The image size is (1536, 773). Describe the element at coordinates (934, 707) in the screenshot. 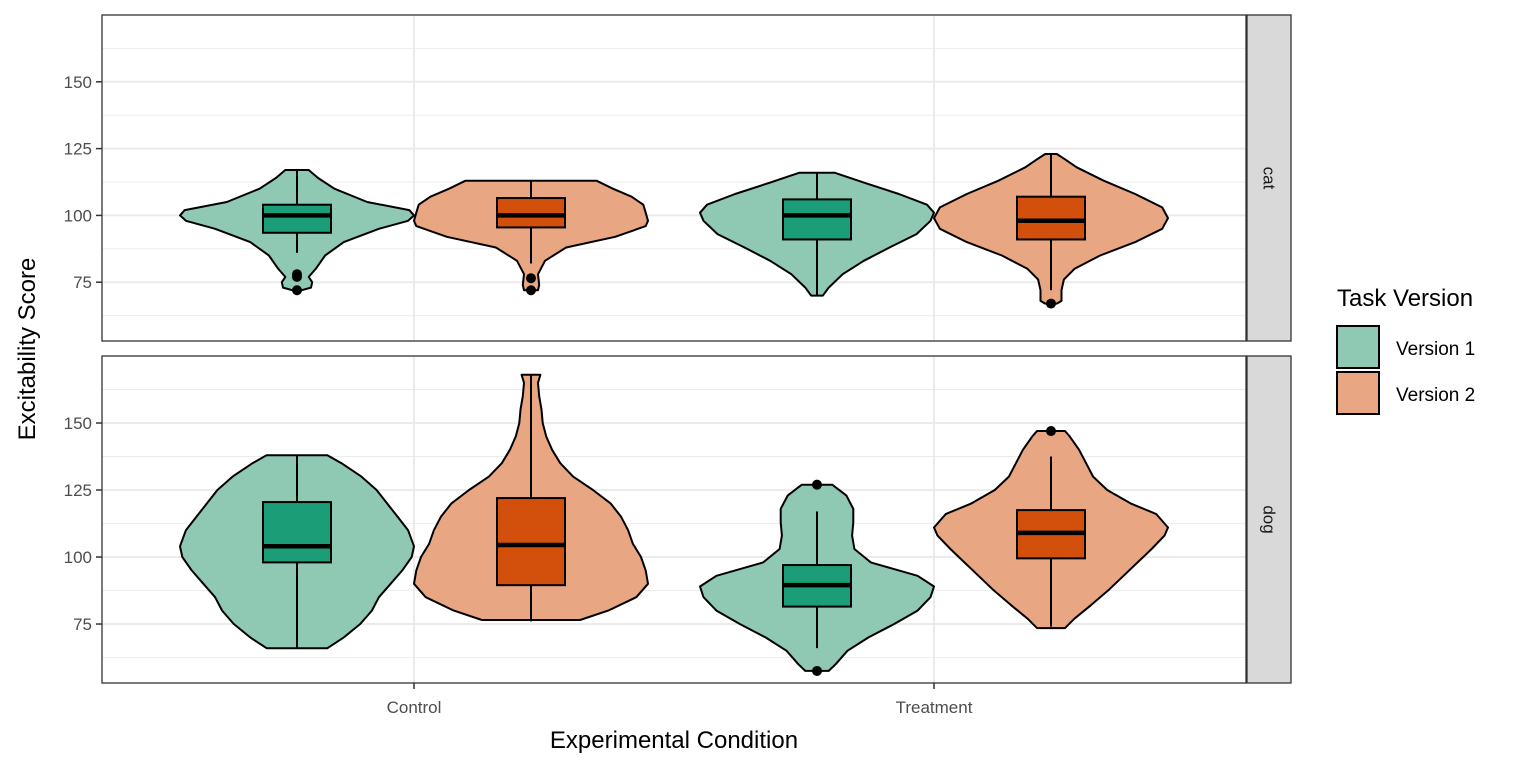

I see `x-tick-label-treatment: Treatment` at that location.